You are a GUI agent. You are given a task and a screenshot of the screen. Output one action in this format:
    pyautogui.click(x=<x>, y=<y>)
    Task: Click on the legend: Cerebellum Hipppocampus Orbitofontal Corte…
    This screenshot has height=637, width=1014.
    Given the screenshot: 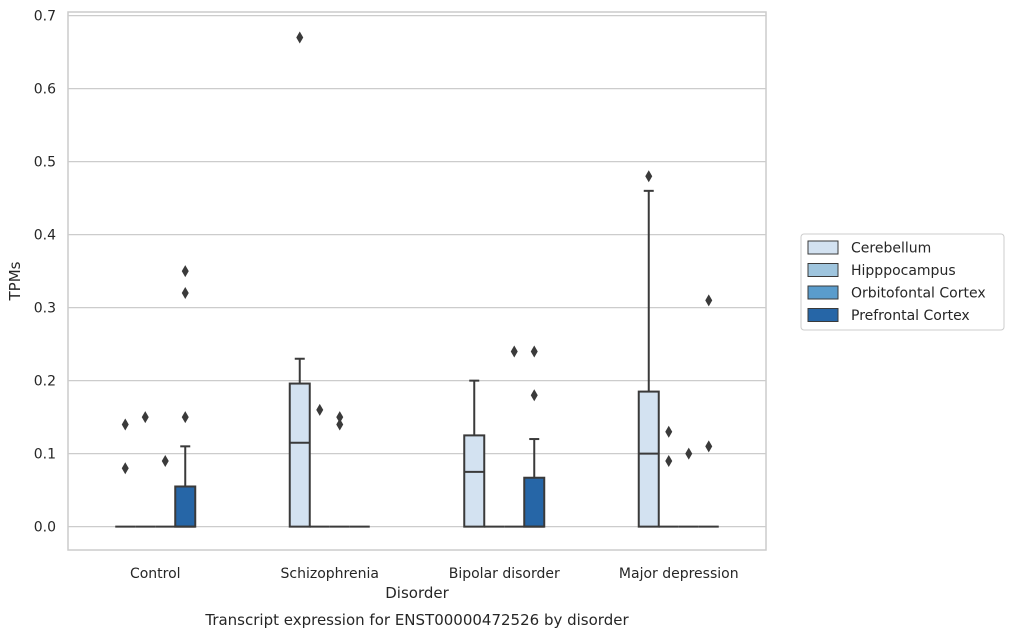 What is the action you would take?
    pyautogui.click(x=902, y=282)
    